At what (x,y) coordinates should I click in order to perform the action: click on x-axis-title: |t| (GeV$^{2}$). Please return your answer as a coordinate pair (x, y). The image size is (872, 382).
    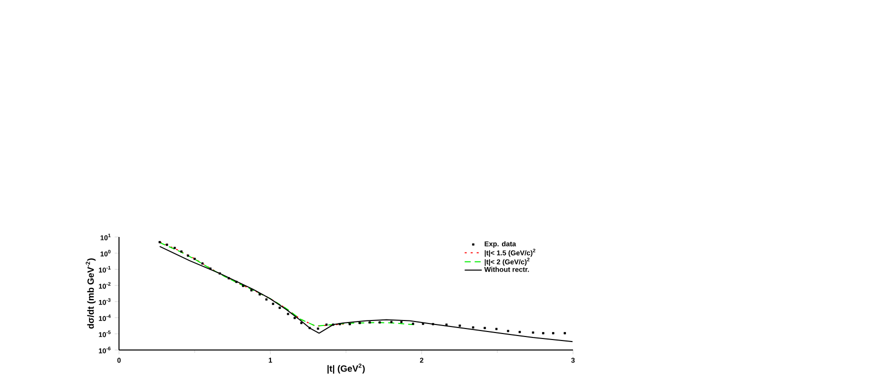
    Looking at the image, I should click on (346, 369).